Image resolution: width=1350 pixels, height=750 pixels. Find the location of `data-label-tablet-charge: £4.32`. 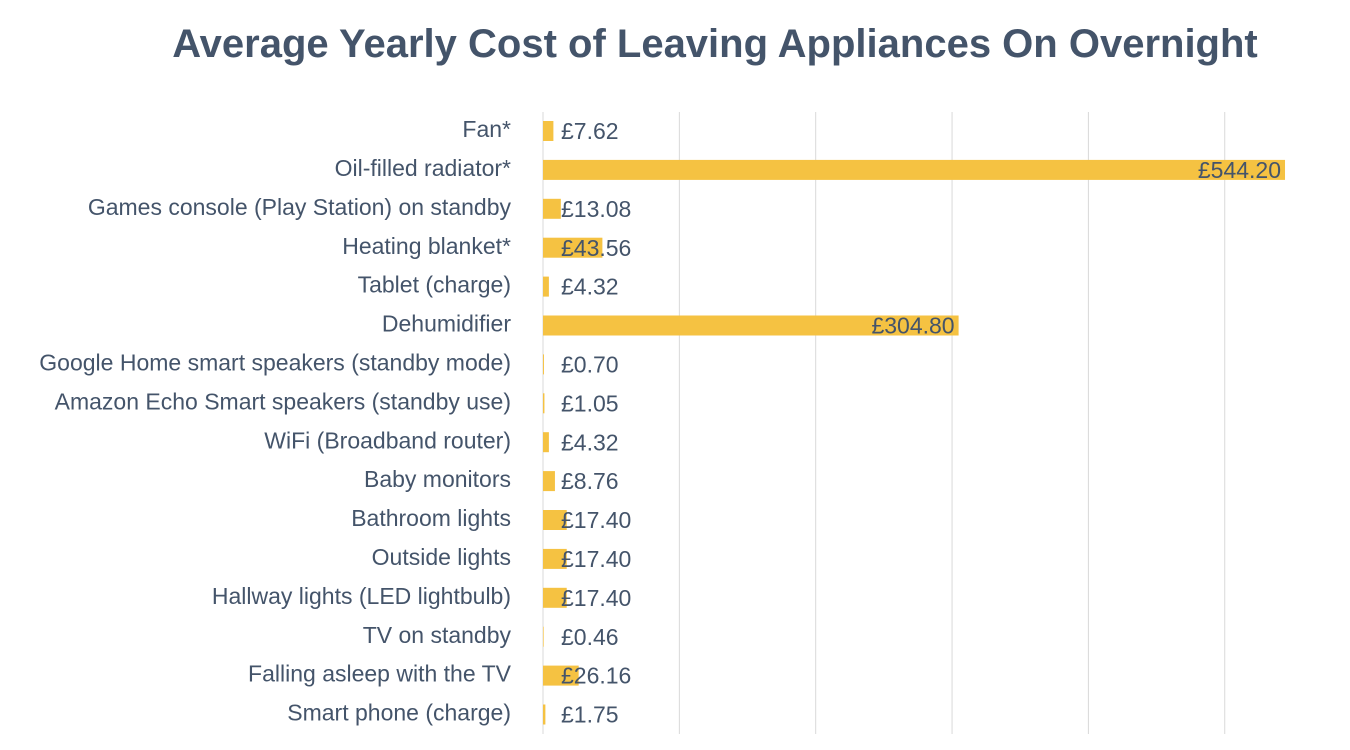

data-label-tablet-charge: £4.32 is located at coordinates (590, 287).